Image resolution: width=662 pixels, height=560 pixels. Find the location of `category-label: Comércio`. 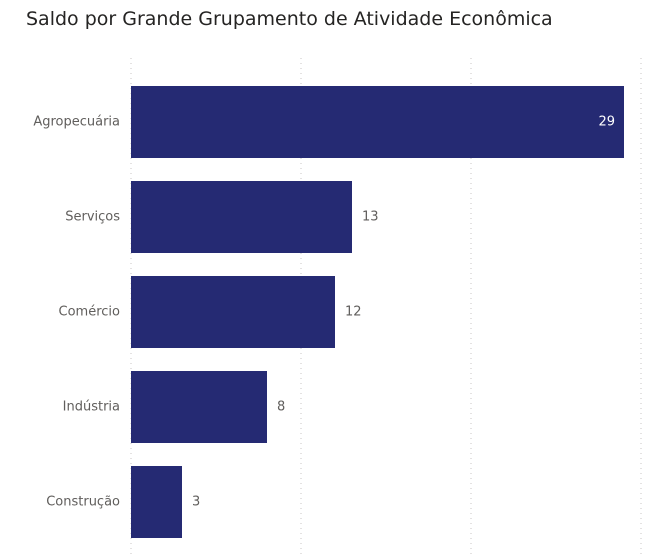

category-label: Comércio is located at coordinates (90, 312).